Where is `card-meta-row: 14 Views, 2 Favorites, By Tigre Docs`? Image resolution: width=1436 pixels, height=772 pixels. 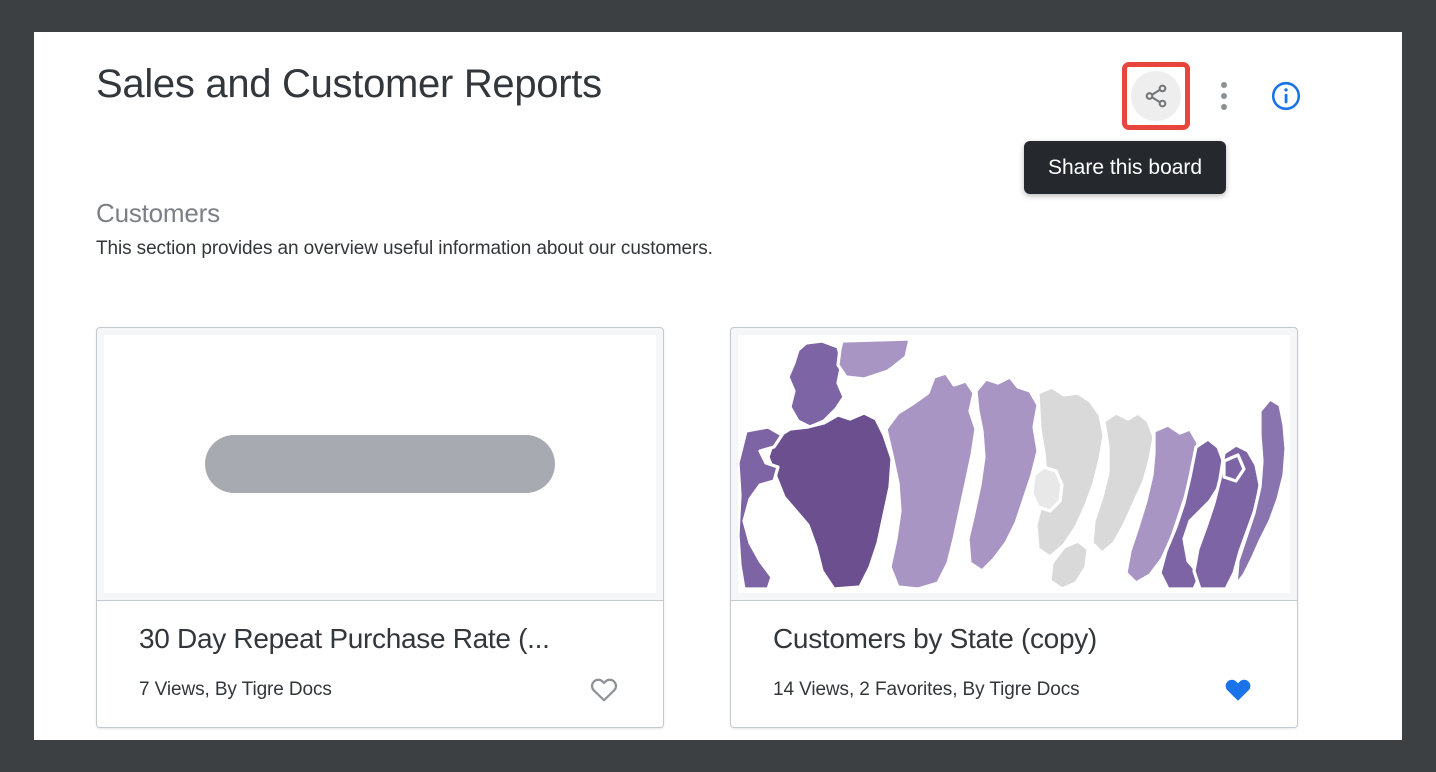
card-meta-row: 14 Views, 2 Favorites, By Tigre Docs is located at coordinates (1014, 690).